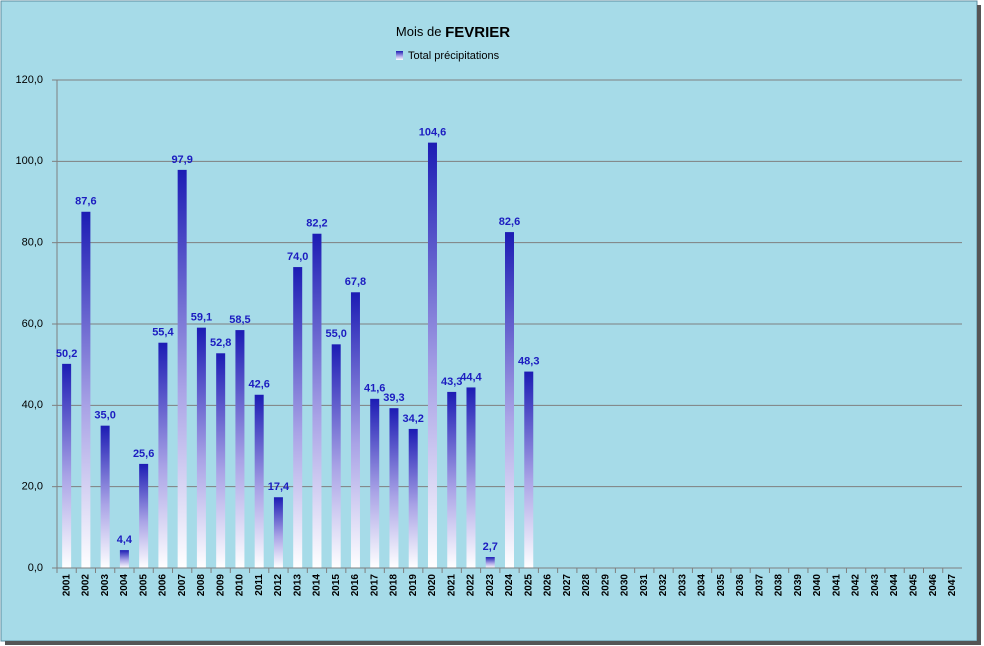 This screenshot has width=984, height=646. Describe the element at coordinates (453, 32) in the screenshot. I see `chart-title: Mois de FEVRIER` at that location.